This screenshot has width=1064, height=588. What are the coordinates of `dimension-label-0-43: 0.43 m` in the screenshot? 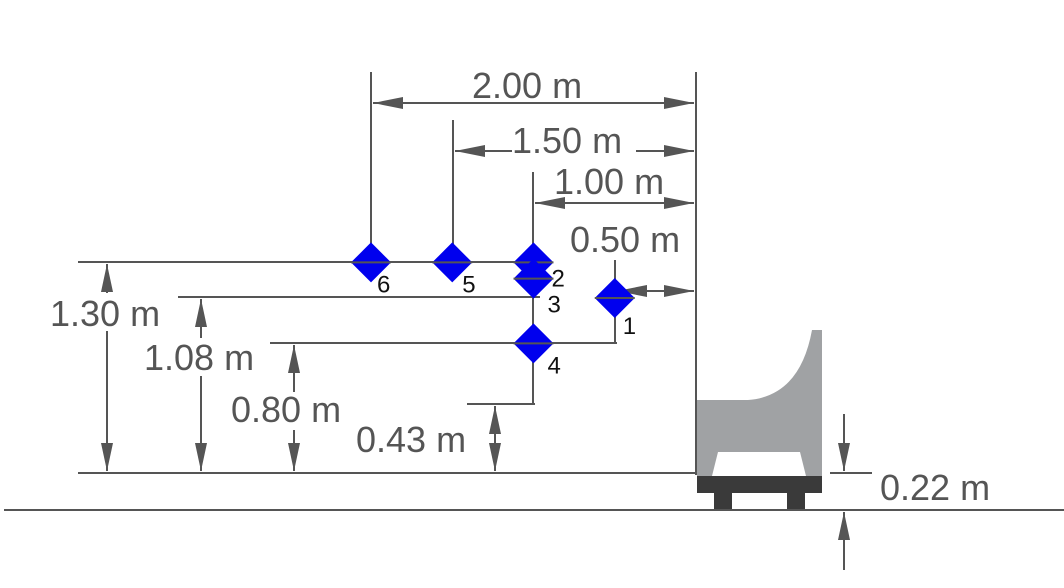 It's located at (411, 439).